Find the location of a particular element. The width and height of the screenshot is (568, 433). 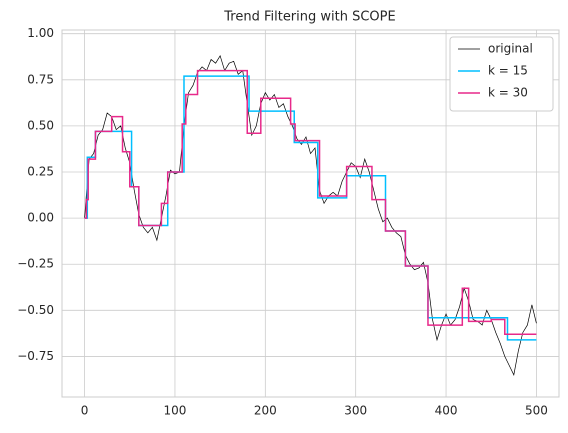

y-tick-label: −0.50 is located at coordinates (35, 310).